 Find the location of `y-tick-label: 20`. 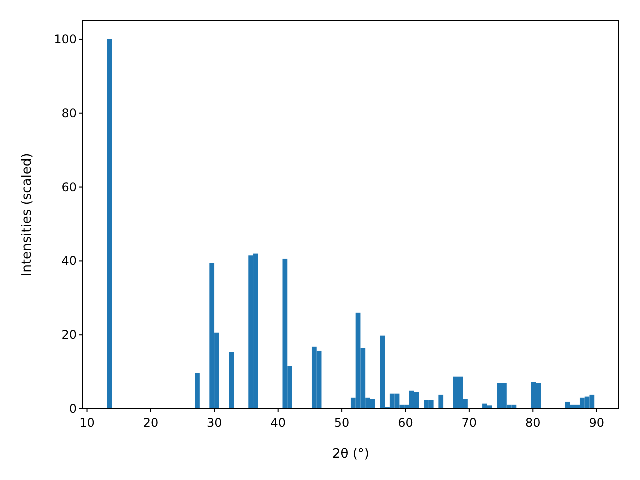

y-tick-label: 20 is located at coordinates (69, 335).